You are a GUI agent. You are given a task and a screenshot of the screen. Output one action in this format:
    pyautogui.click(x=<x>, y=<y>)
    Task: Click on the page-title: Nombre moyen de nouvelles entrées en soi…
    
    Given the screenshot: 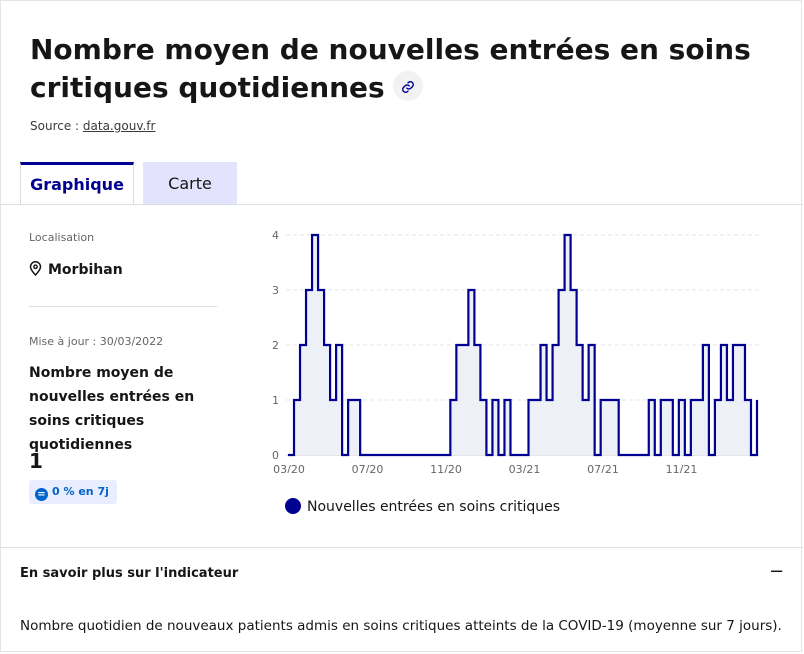 What is the action you would take?
    pyautogui.click(x=410, y=69)
    